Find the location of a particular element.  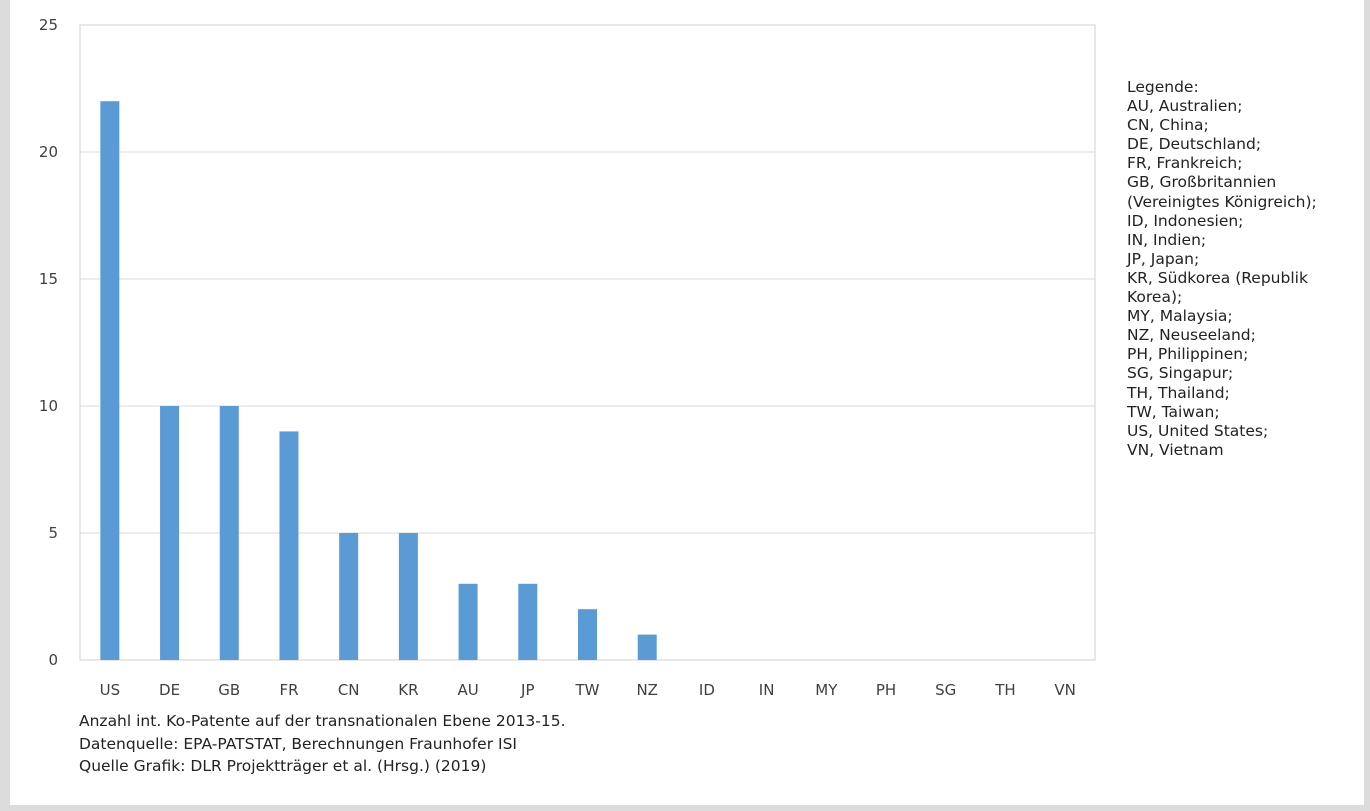

legend-item: SG, Singapur; is located at coordinates (1180, 373).